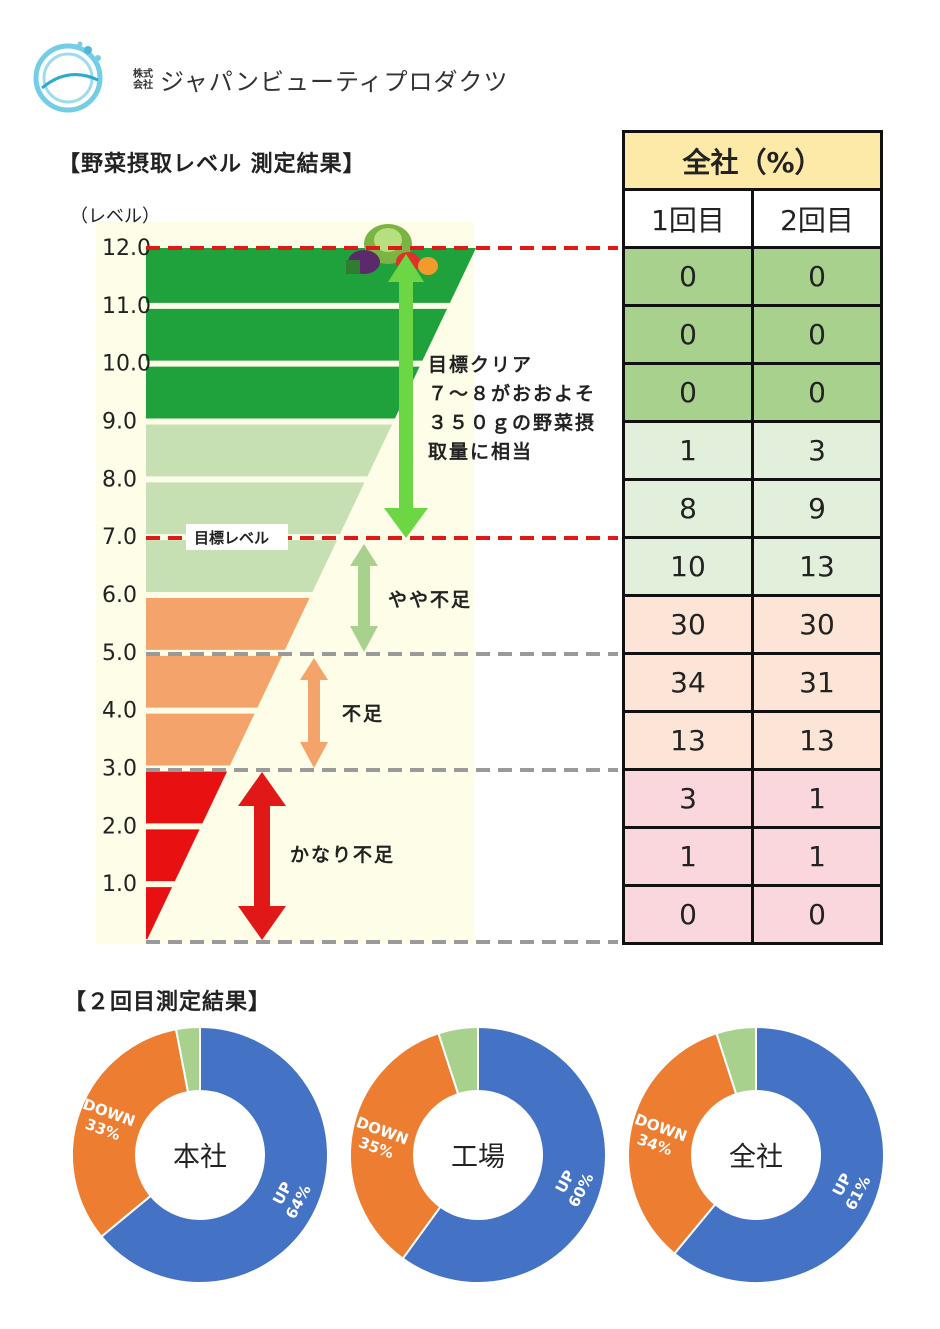  I want to click on level-tick-label: 12.0, so click(126, 248).